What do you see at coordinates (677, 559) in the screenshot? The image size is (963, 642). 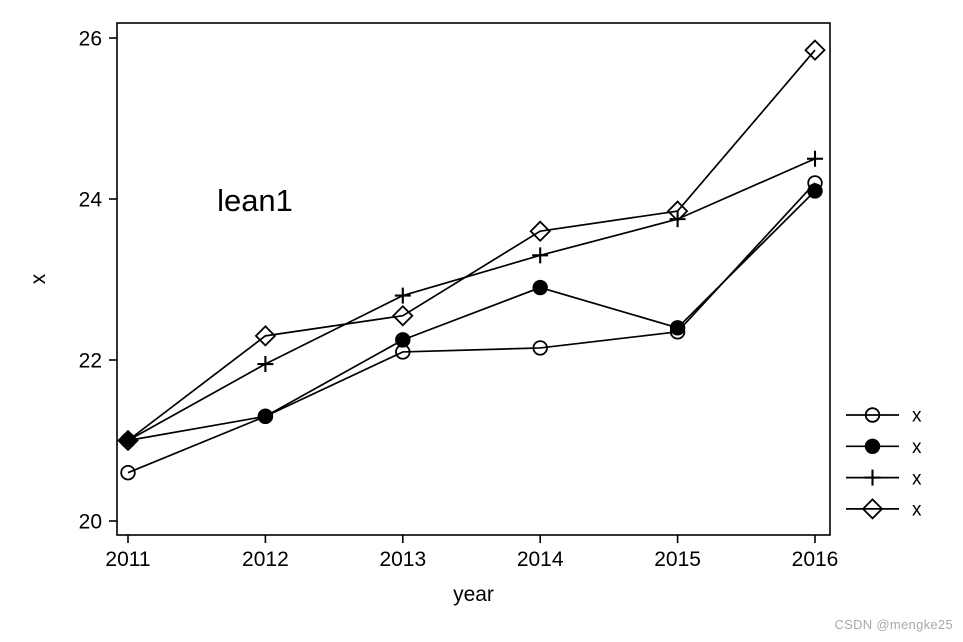 I see `x-tick-label: 2015` at bounding box center [677, 559].